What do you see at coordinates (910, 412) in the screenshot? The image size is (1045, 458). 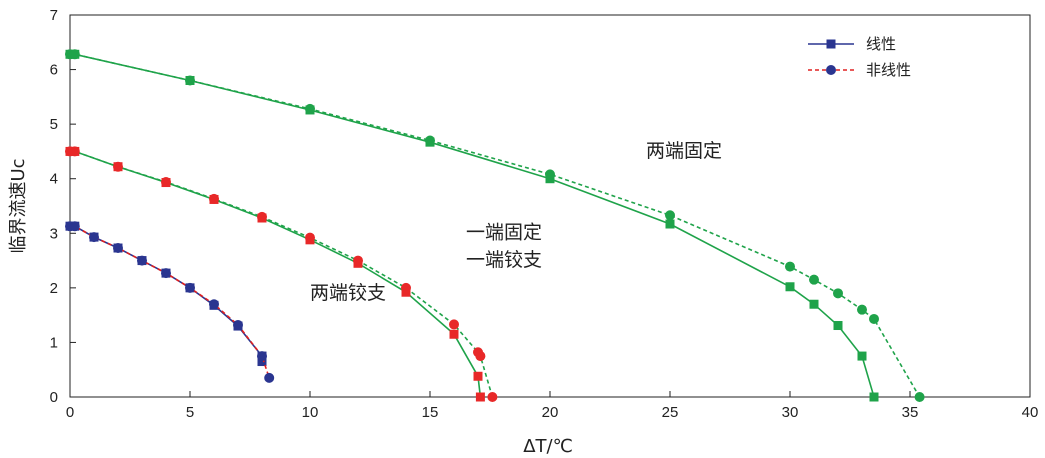 I see `x-tick-label: 35` at bounding box center [910, 412].